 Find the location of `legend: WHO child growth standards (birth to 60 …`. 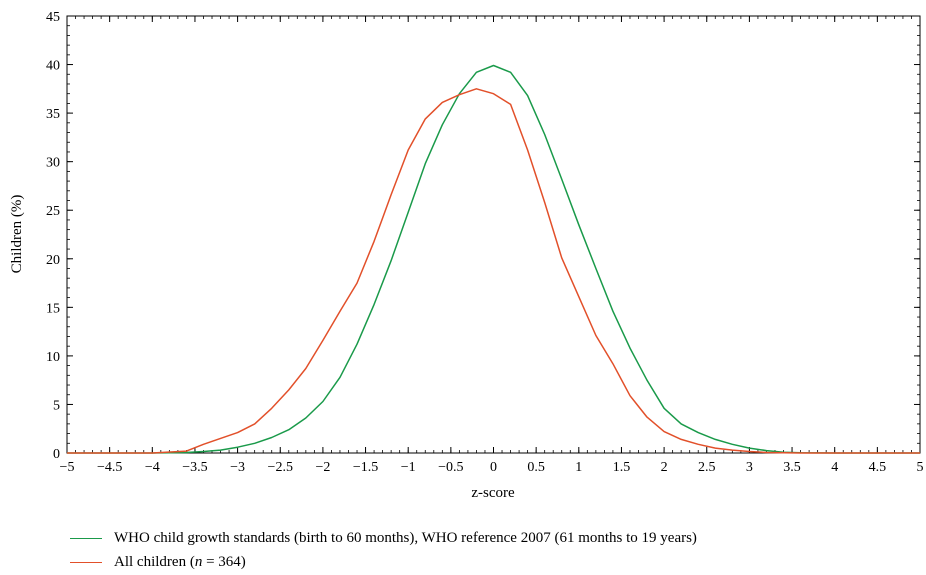

legend: WHO child growth standards (birth to 60 … is located at coordinates (383, 550).